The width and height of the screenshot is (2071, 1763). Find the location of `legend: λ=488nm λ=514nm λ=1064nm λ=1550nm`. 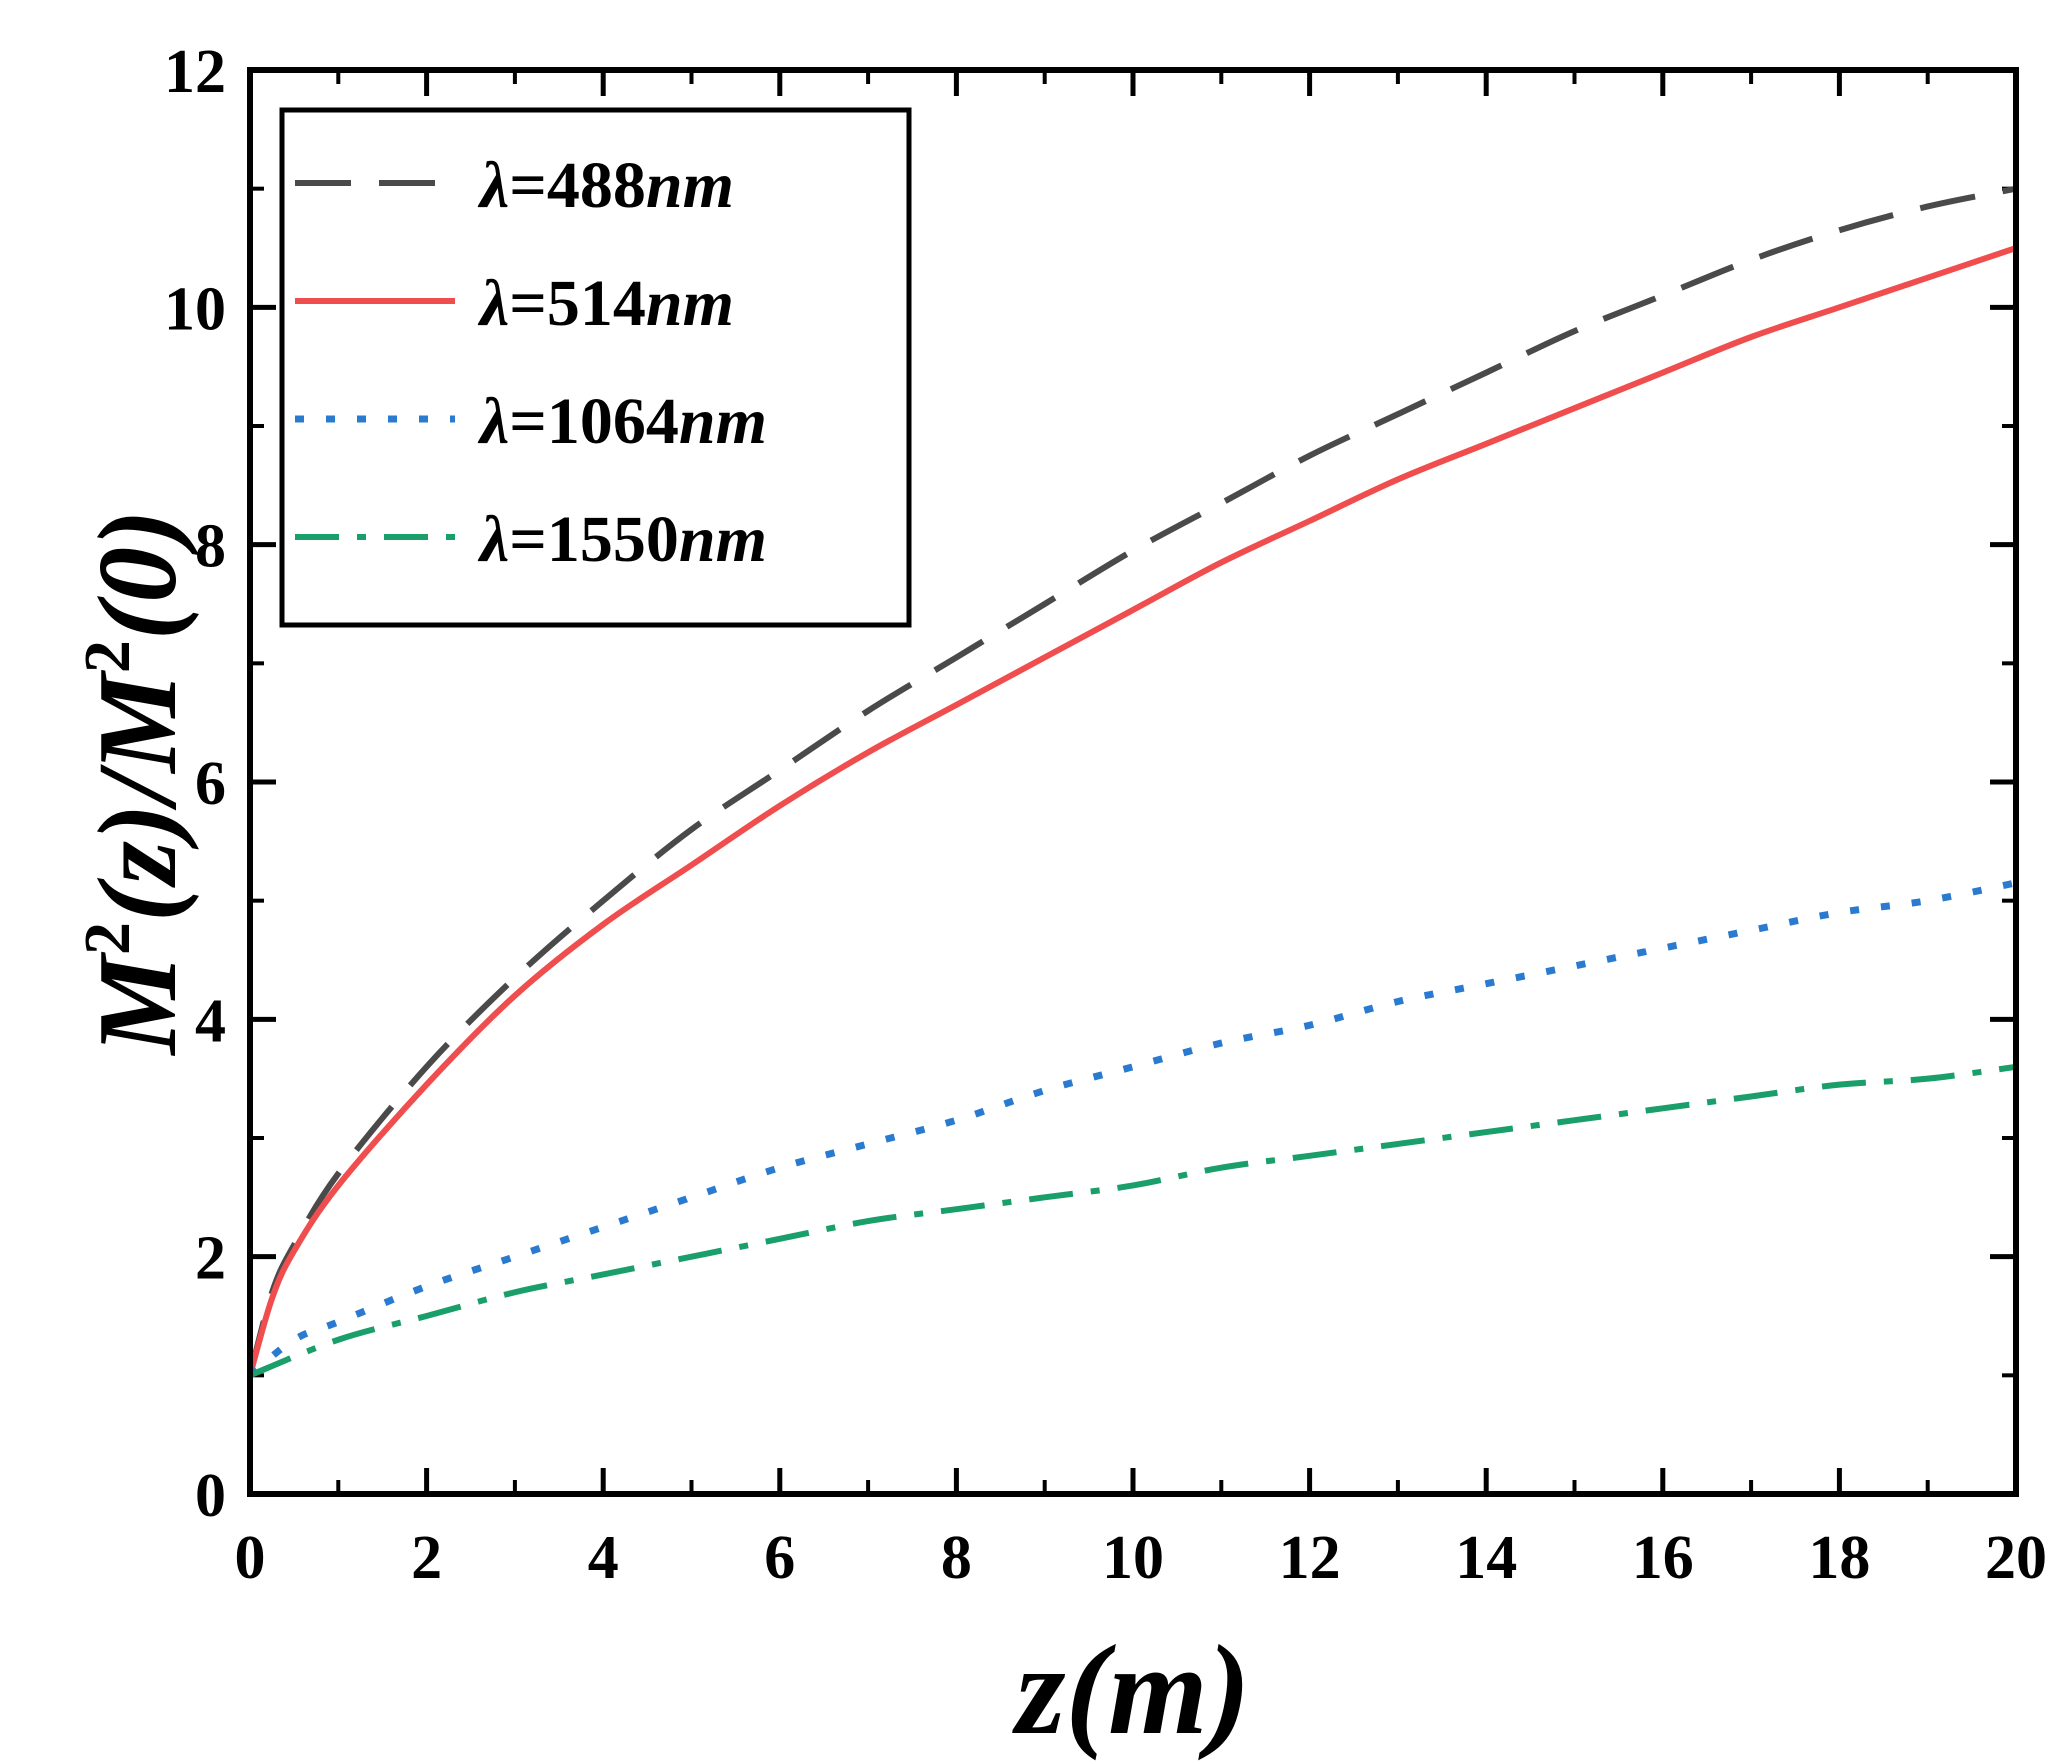

legend: λ=488nm λ=514nm λ=1064nm λ=1550nm is located at coordinates (595, 367).